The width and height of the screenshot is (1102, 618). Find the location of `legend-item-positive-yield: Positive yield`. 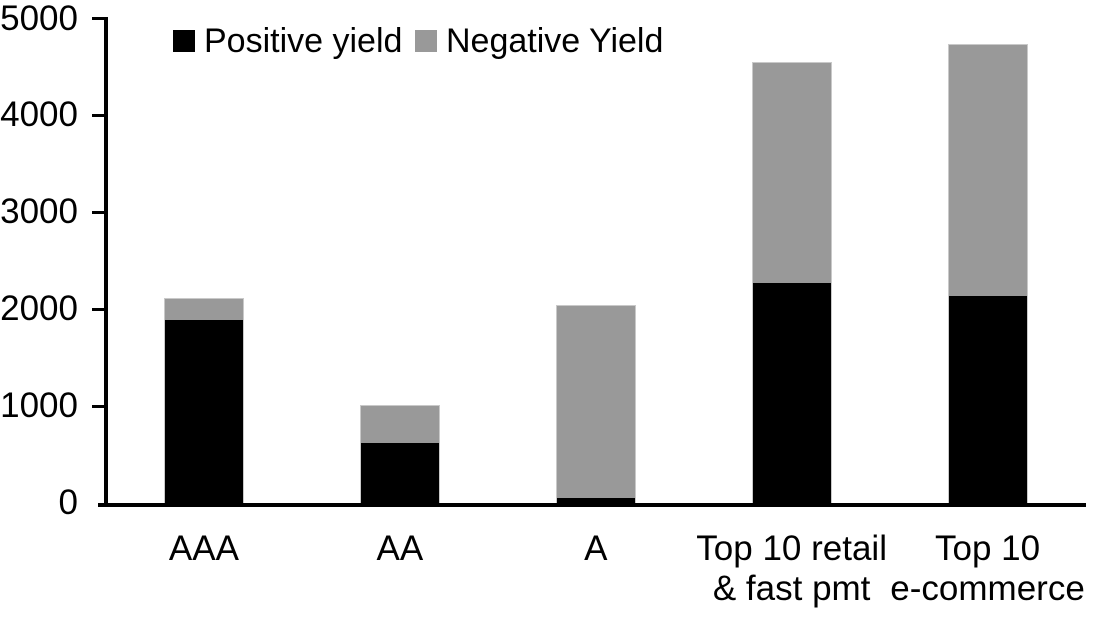

legend-item-positive-yield: Positive yield is located at coordinates (287, 41).